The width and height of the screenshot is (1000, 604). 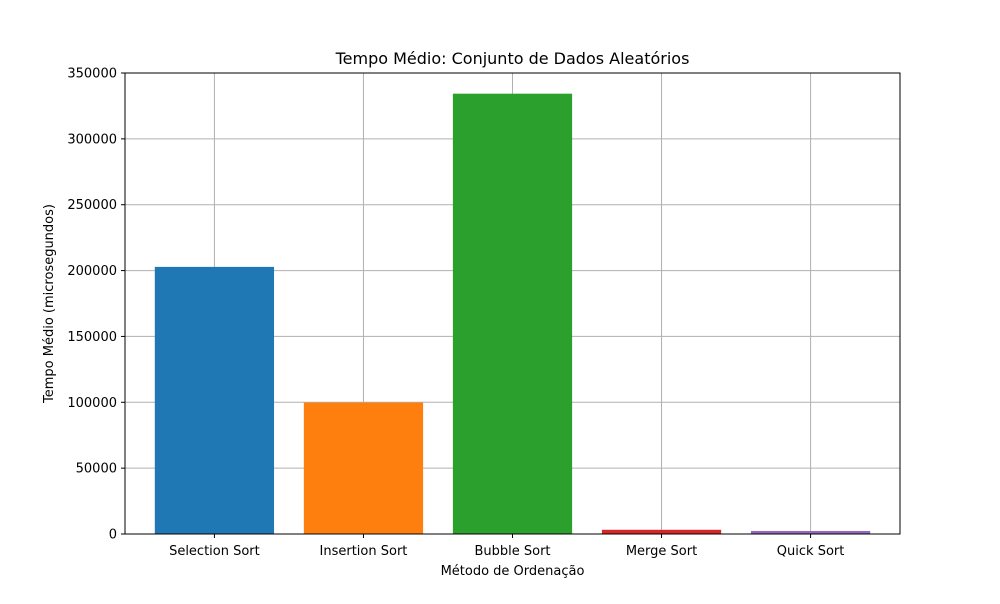 I want to click on bar-insertion-sort, so click(x=363, y=468).